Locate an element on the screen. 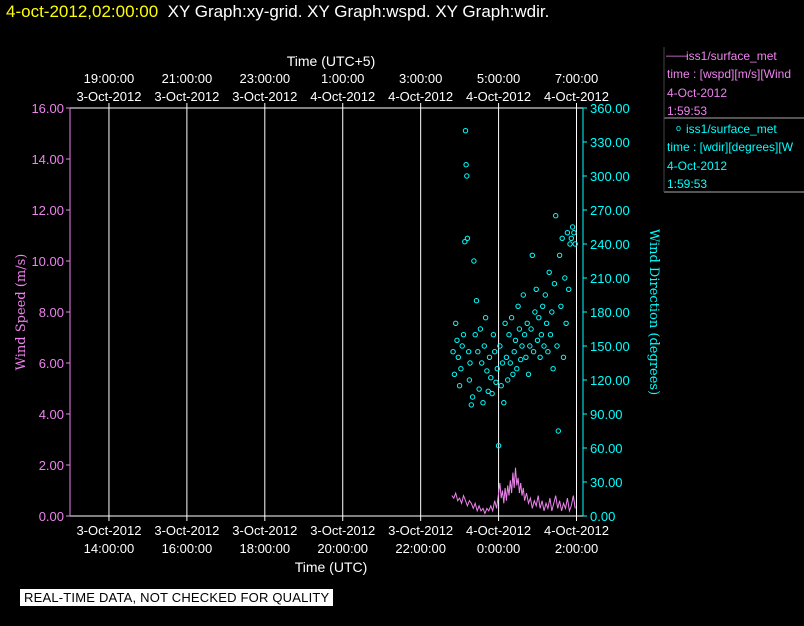 This screenshot has width=804, height=626. top-tick-label-time: 23:00:00 is located at coordinates (265, 78).